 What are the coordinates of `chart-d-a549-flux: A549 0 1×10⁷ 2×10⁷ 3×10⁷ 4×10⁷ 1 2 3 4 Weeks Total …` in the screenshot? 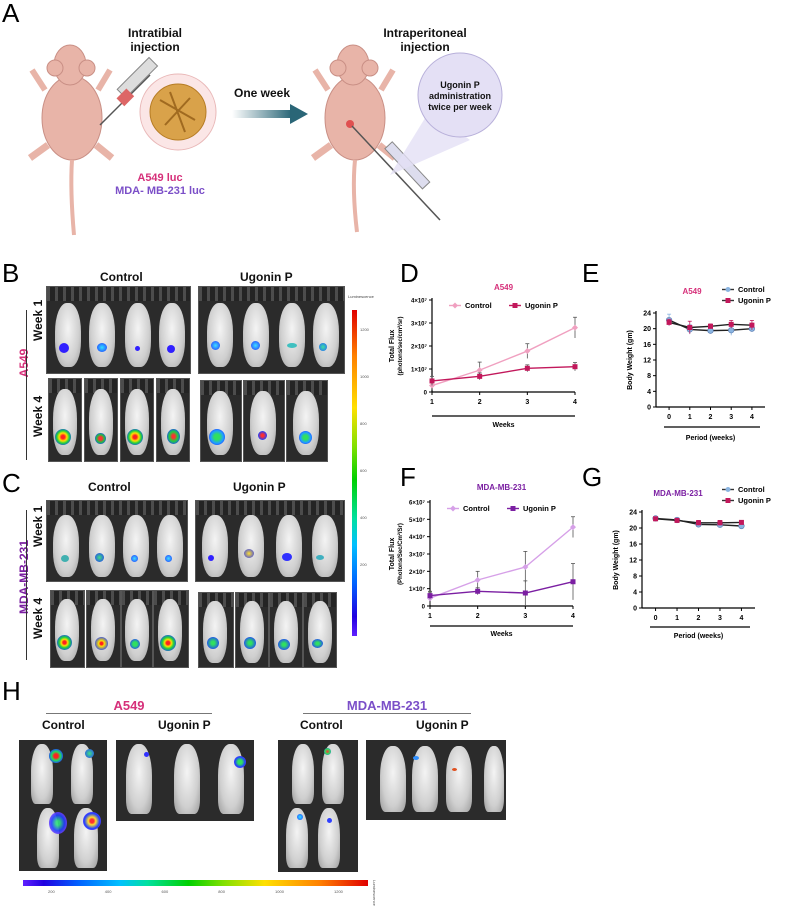 It's located at (483, 356).